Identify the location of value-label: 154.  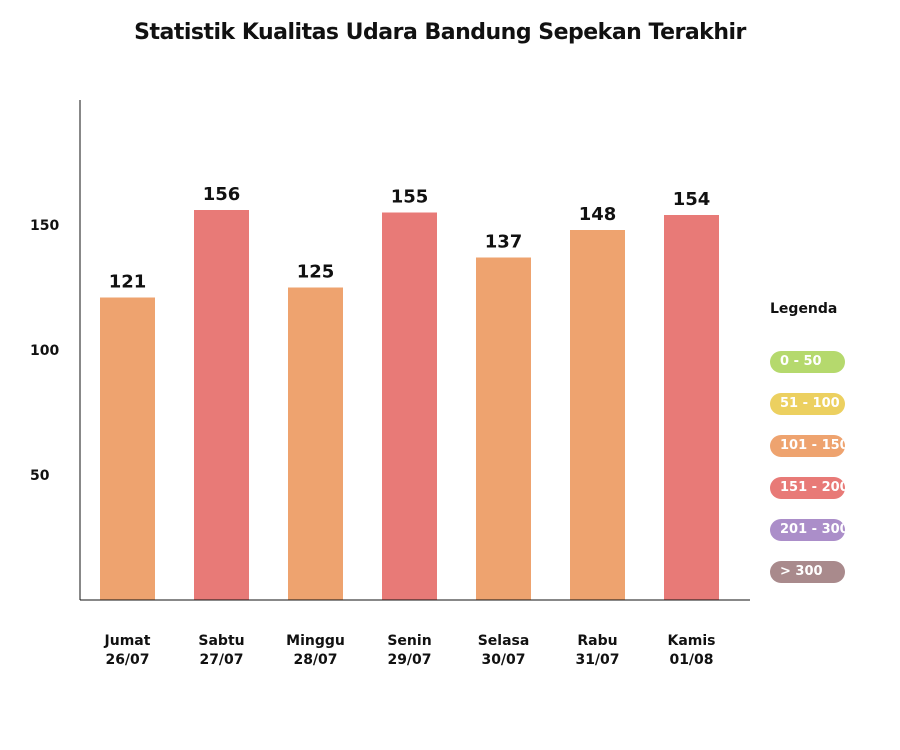
(692, 199).